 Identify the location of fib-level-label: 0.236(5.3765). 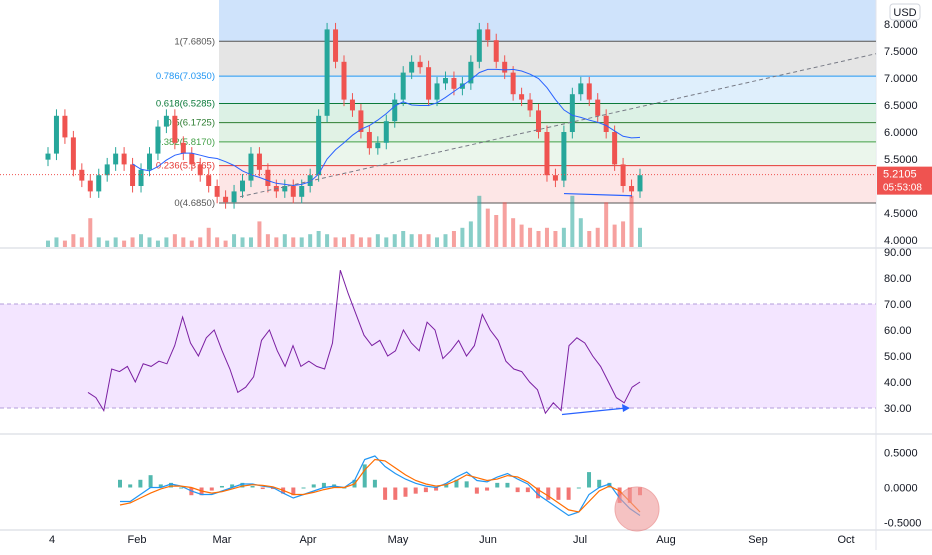
(185, 166).